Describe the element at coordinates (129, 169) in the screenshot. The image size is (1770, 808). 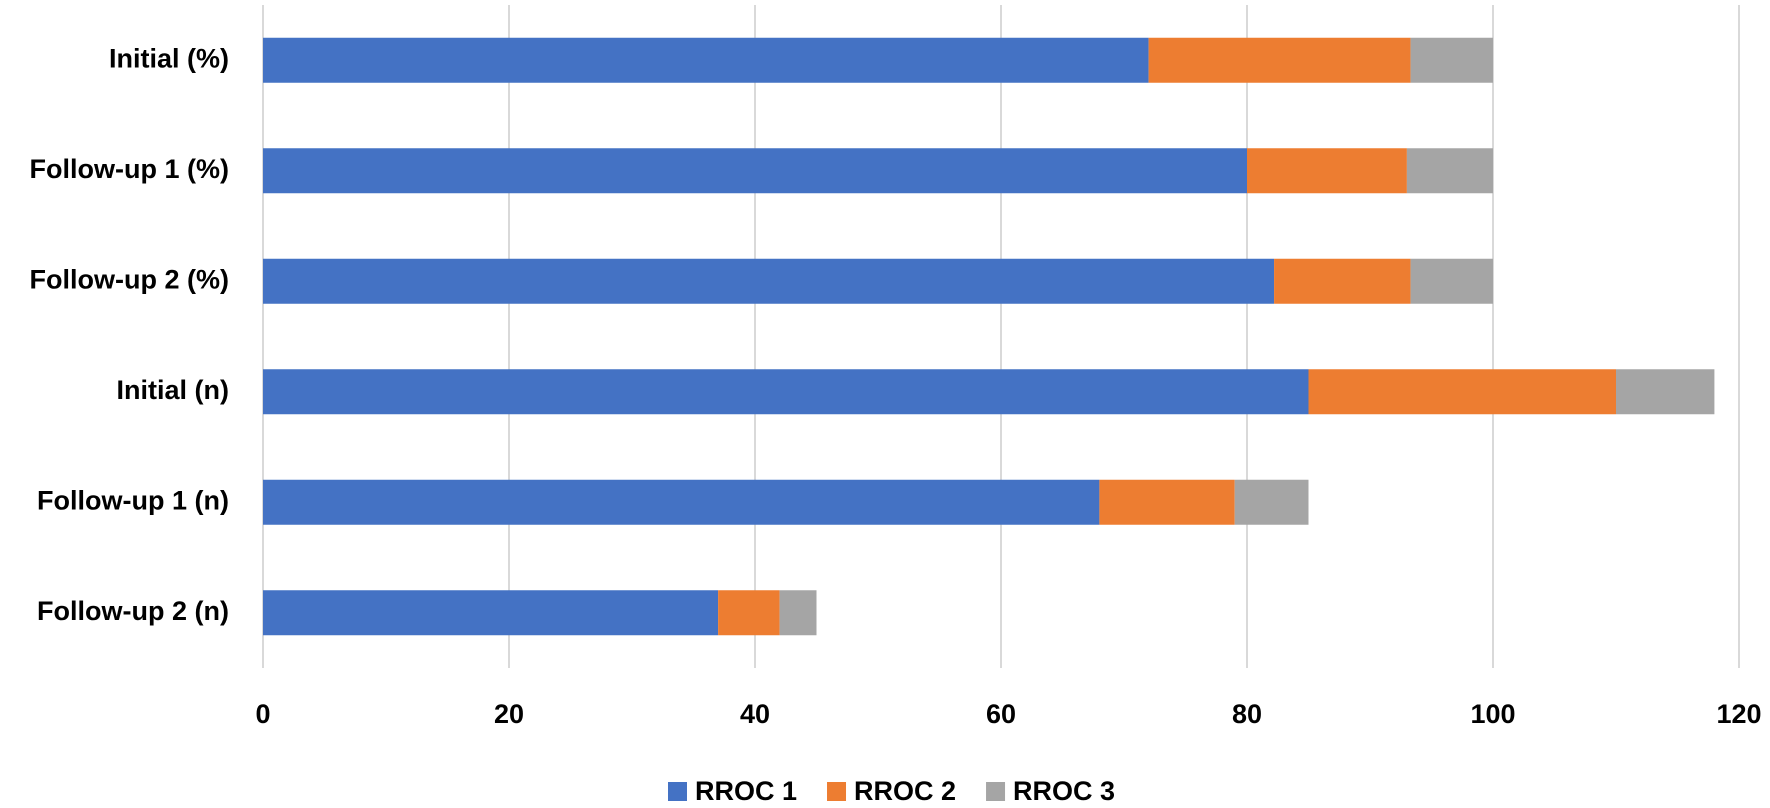
I see `y-tick-label: Follow-up 1 (%)` at that location.